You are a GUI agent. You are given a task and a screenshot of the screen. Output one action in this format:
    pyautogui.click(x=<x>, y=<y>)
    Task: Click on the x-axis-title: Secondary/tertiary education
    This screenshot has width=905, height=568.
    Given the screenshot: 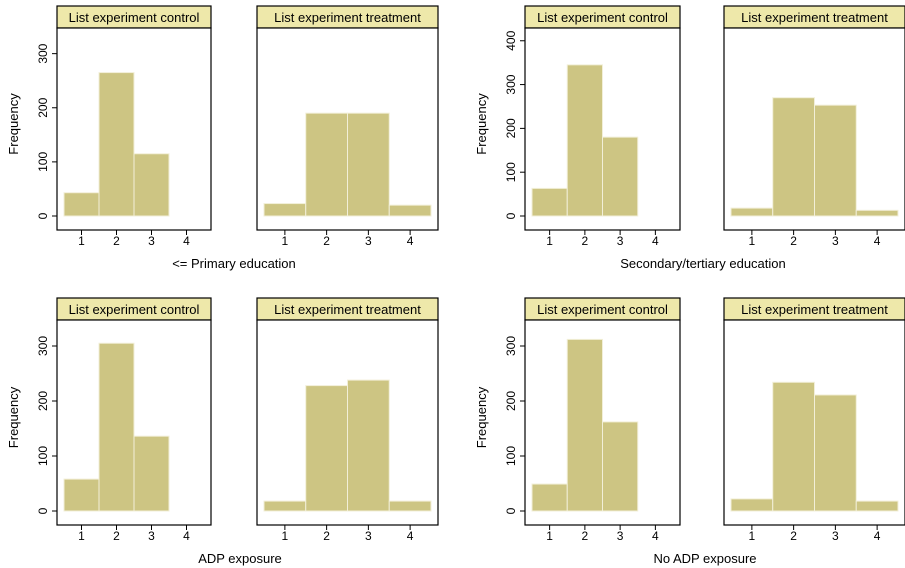 What is the action you would take?
    pyautogui.click(x=702, y=263)
    